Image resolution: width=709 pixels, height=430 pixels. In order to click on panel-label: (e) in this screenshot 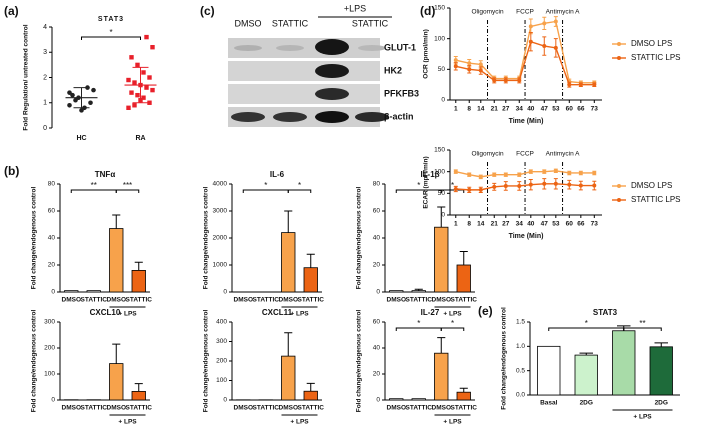, I will do `click(485, 311)`.